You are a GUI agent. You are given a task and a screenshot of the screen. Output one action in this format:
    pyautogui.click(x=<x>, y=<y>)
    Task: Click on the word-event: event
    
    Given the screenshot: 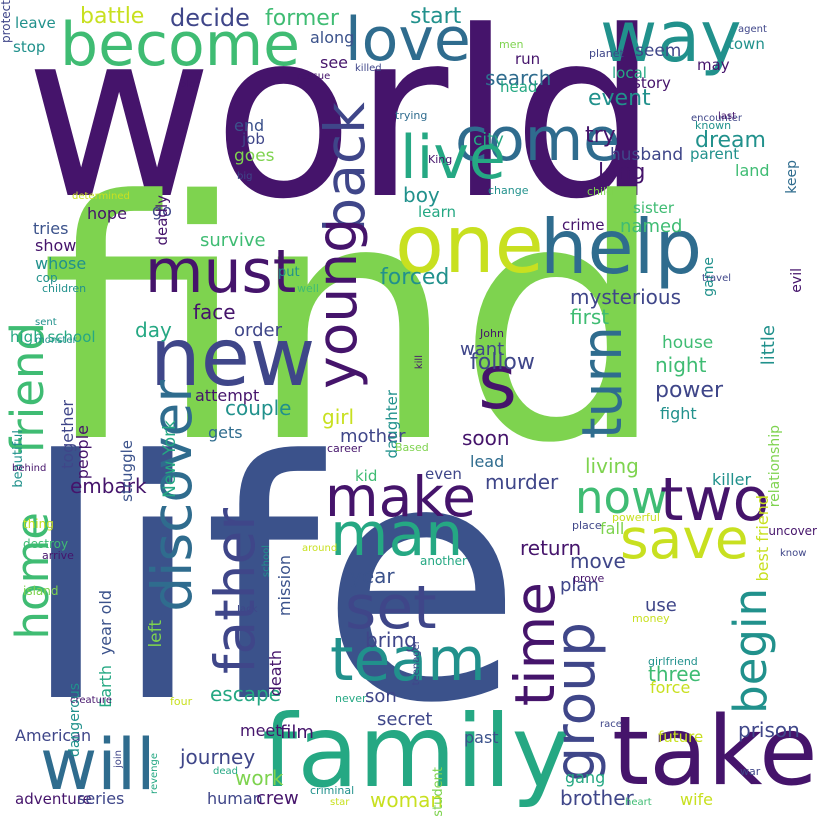 What is the action you would take?
    pyautogui.click(x=619, y=98)
    